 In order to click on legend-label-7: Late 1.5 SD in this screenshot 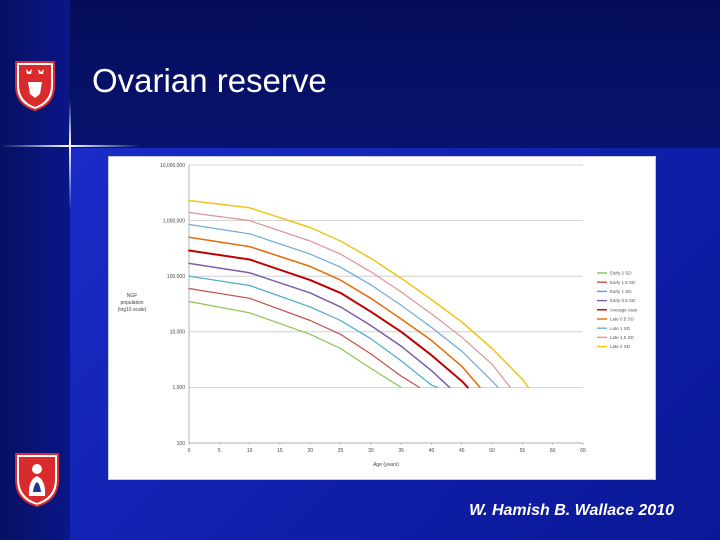, I will do `click(622, 337)`.